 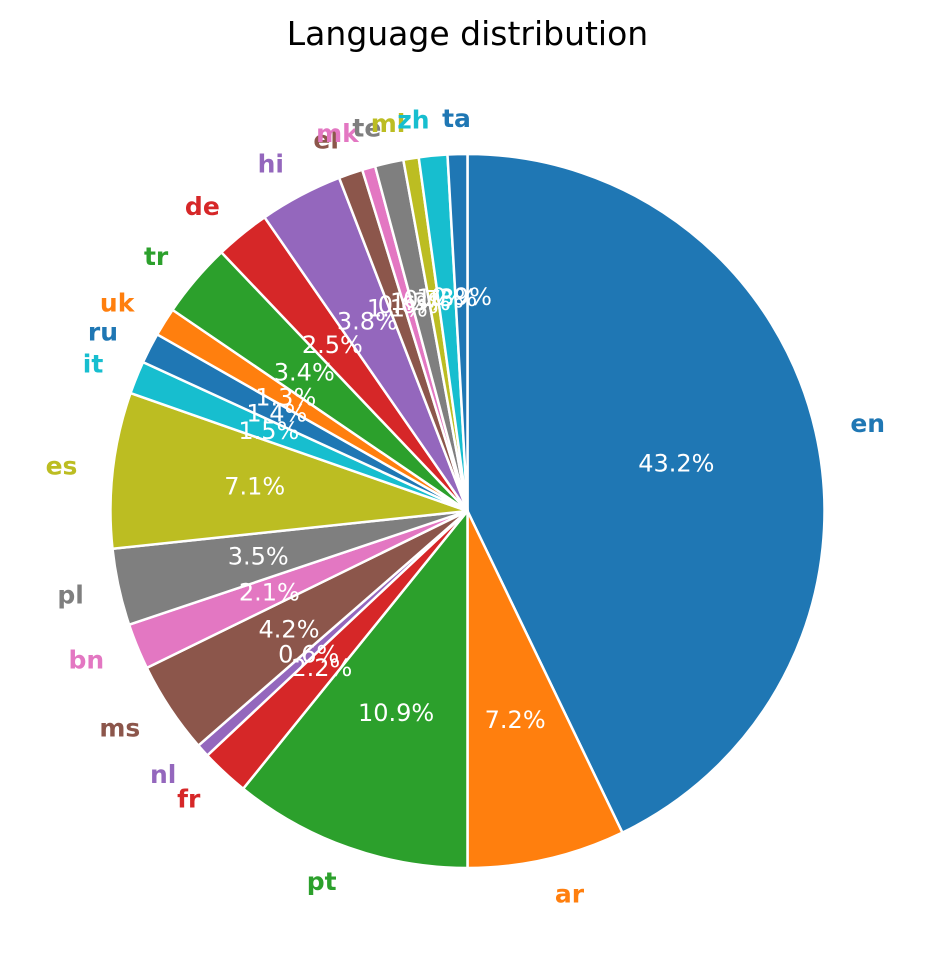 I want to click on category-label-nl: nl, so click(x=163, y=774).